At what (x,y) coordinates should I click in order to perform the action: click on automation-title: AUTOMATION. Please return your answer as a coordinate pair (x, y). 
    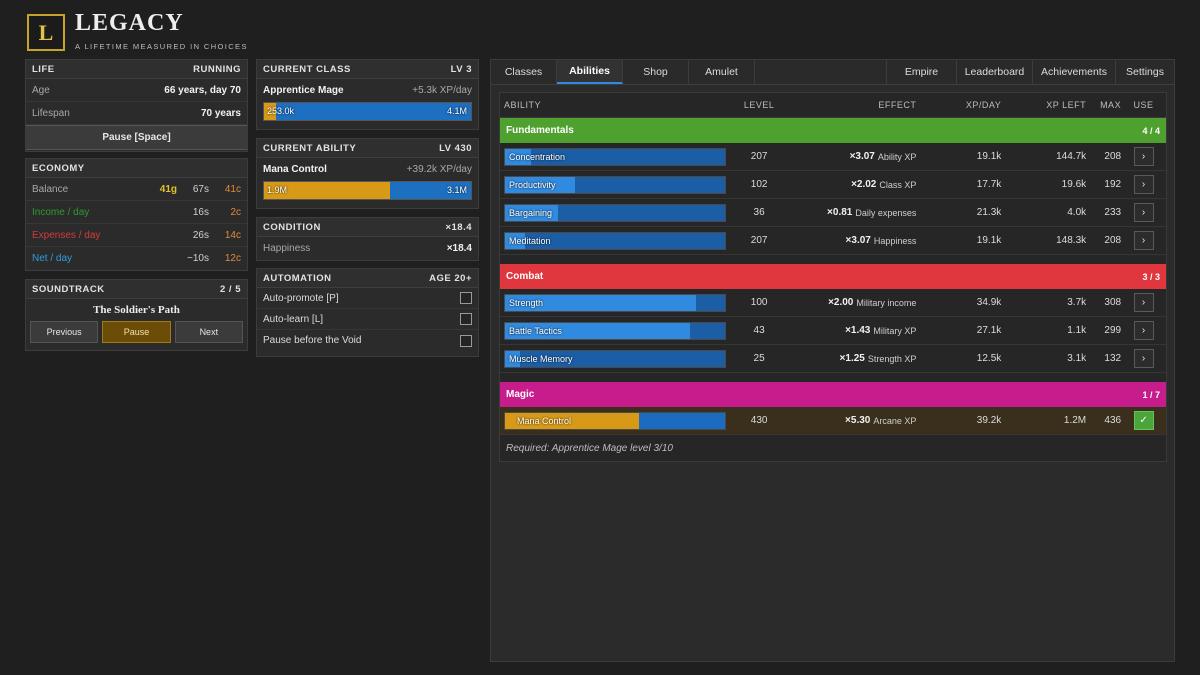
    Looking at the image, I should click on (297, 278).